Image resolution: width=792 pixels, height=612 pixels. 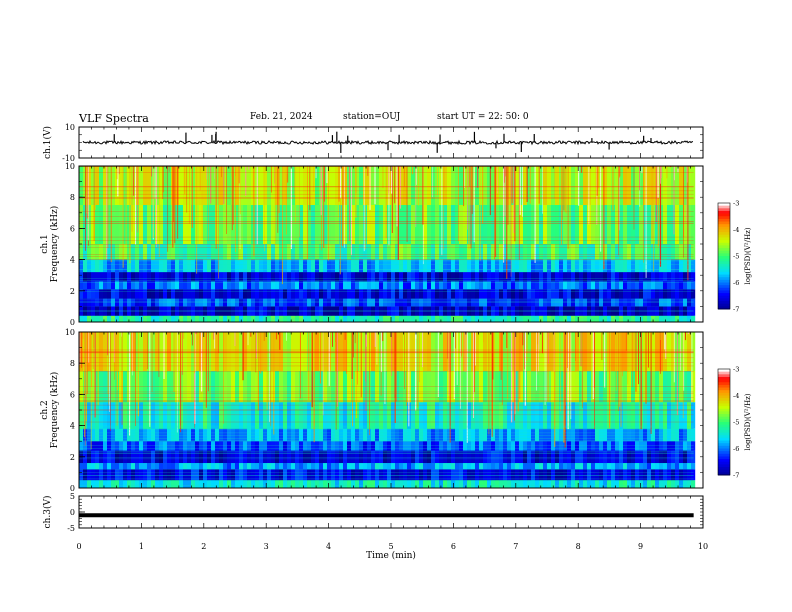 What do you see at coordinates (72, 228) in the screenshot?
I see `ch1-spectrogram-y-tick-3: 6` at bounding box center [72, 228].